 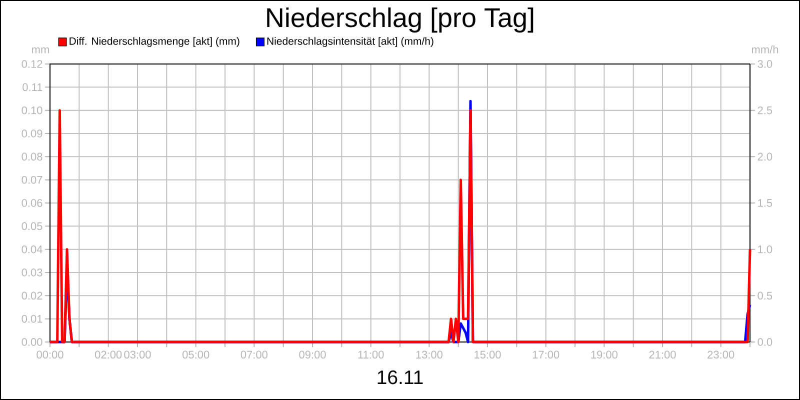 I want to click on x-tick-label: 07:00, so click(x=254, y=354).